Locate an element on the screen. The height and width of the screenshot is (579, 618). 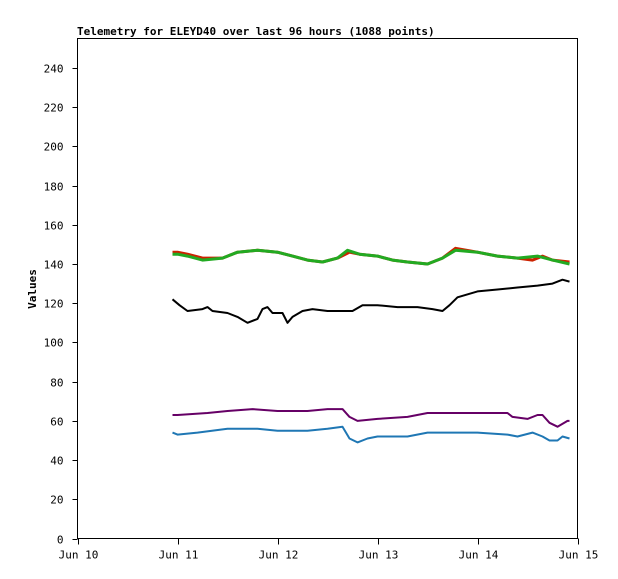
x-tick-label: Jun 12 is located at coordinates (279, 555).